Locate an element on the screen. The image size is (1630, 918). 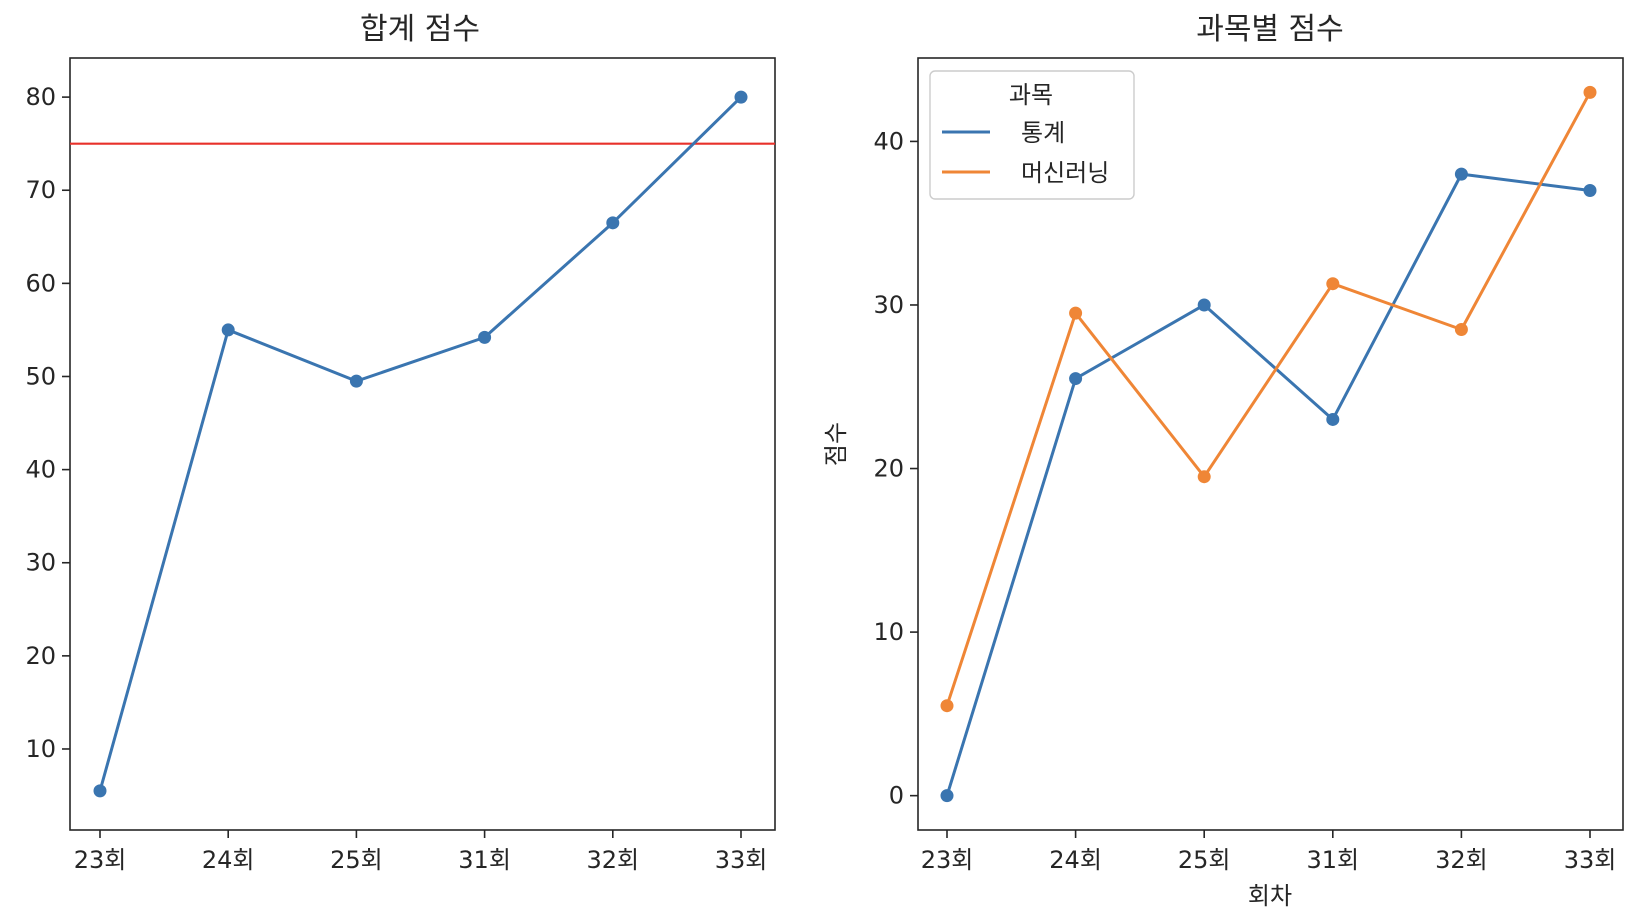
legend-title: 과목 is located at coordinates (1031, 95).